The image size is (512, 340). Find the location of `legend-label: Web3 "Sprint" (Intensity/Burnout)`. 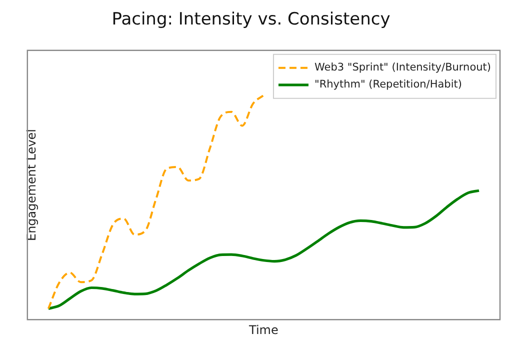

legend-label: Web3 "Sprint" (Intensity/Burnout) is located at coordinates (403, 68).